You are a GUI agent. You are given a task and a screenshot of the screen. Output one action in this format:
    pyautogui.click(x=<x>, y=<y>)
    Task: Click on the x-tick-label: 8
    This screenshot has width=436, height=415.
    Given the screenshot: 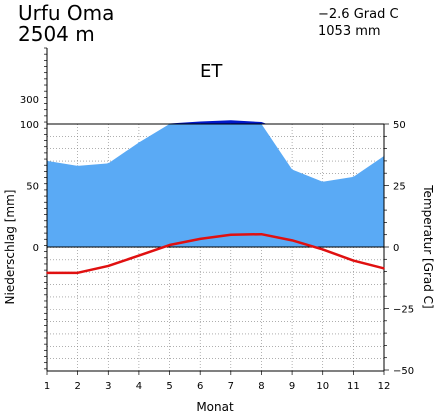 What is the action you would take?
    pyautogui.click(x=261, y=386)
    